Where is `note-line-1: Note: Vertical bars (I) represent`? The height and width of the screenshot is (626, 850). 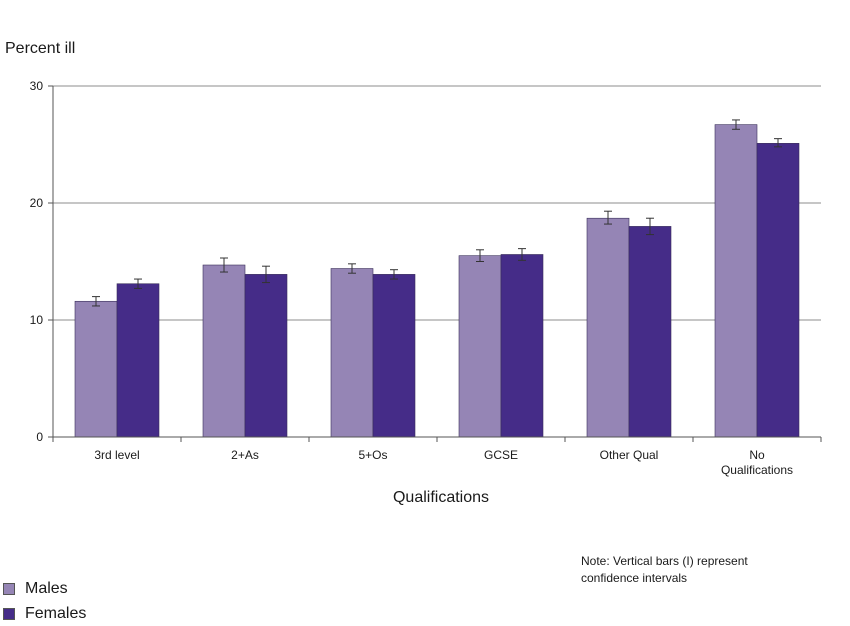
note-line-1: Note: Vertical bars (I) represent is located at coordinates (664, 561).